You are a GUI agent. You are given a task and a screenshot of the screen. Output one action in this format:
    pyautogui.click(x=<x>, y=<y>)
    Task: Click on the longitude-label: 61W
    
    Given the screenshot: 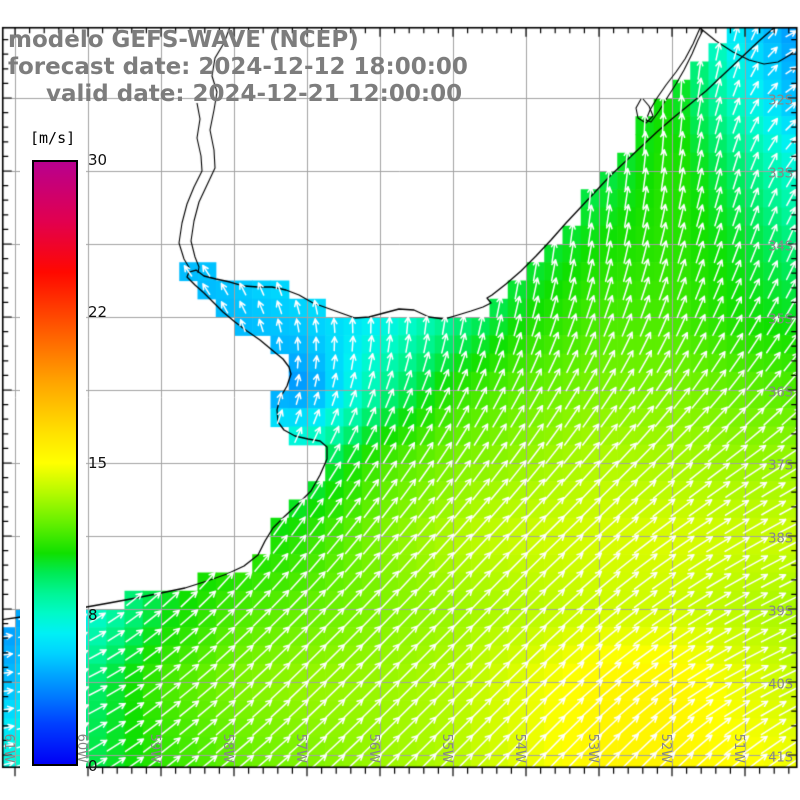 What is the action you would take?
    pyautogui.click(x=8, y=748)
    